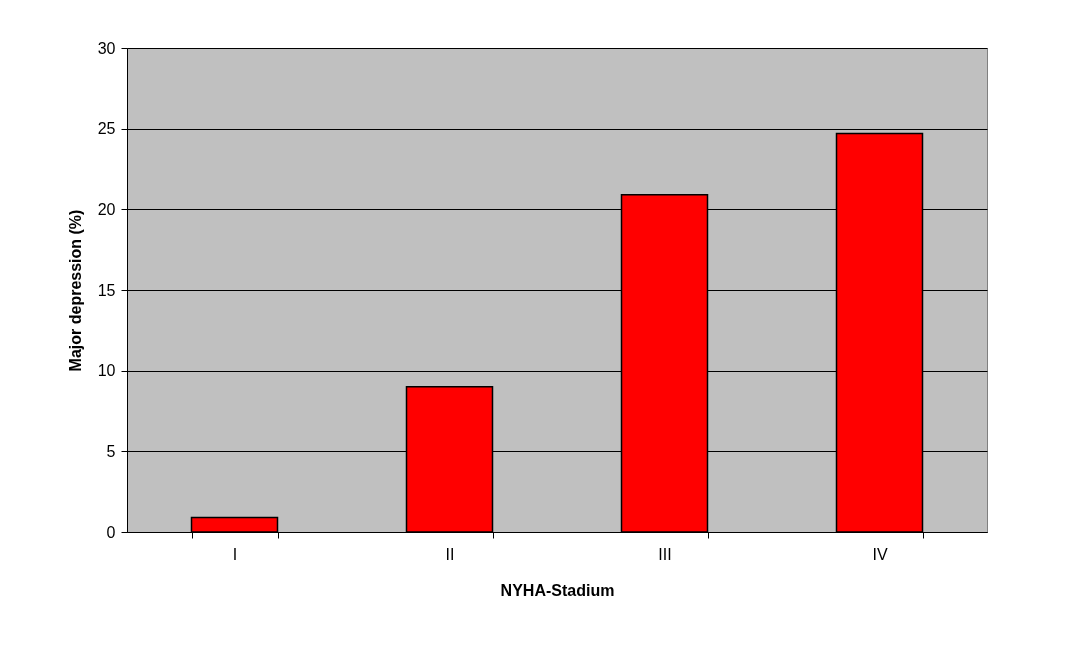  I want to click on x-tick-label: I, so click(235, 554).